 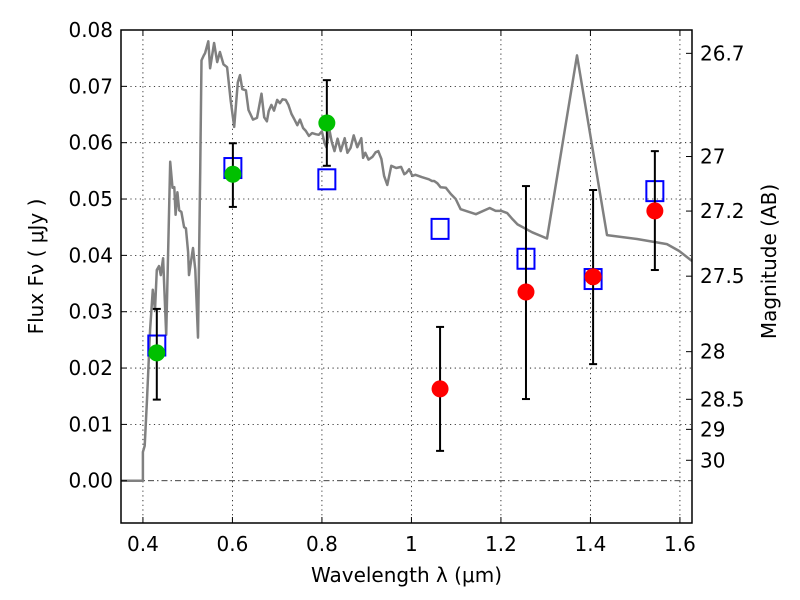 I want to click on y-tick-label: 0.07, so click(x=90, y=86).